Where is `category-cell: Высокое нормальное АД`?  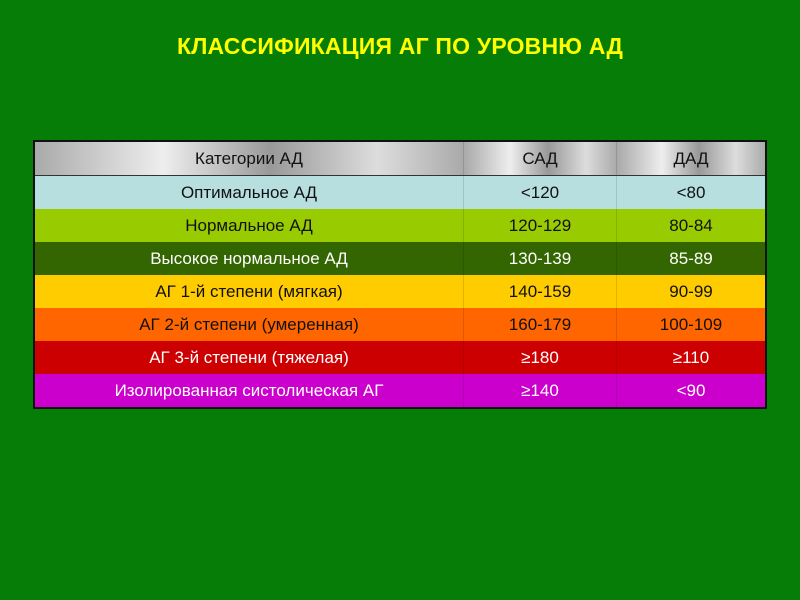
category-cell: Высокое нормальное АД is located at coordinates (249, 258).